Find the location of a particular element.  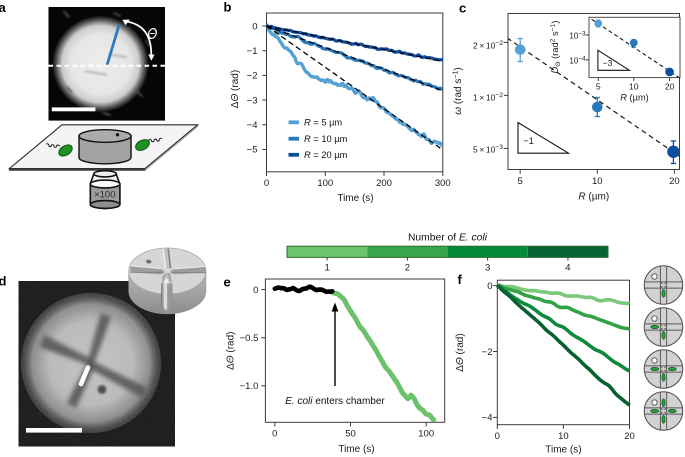

svg-text: 3 is located at coordinates (487, 268).